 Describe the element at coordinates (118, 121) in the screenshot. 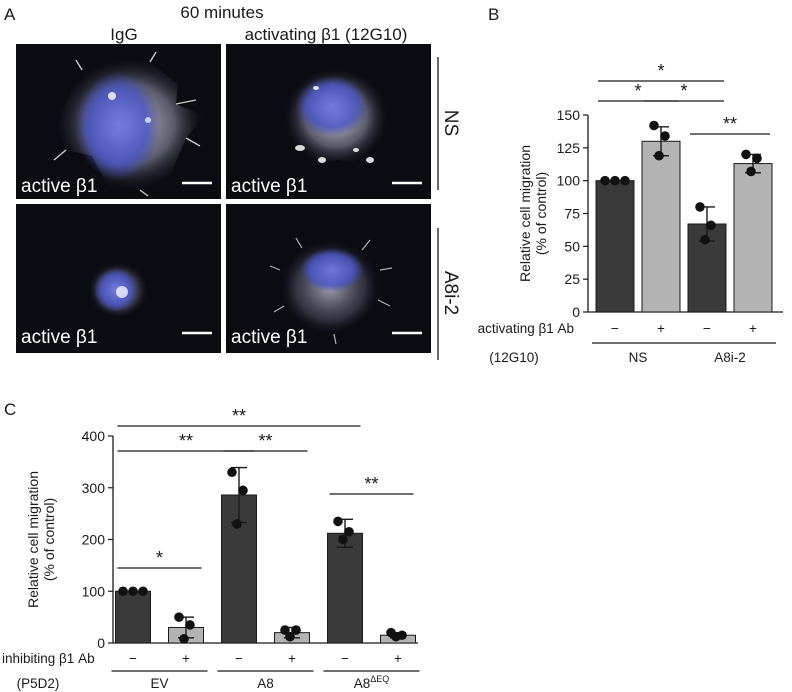

I see `micrograph-igg-ns: active β1` at that location.